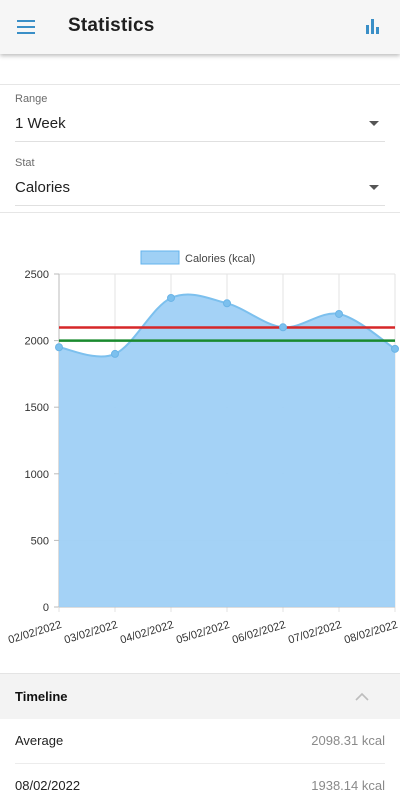 This screenshot has width=400, height=800. I want to click on menu-button, so click(27, 27).